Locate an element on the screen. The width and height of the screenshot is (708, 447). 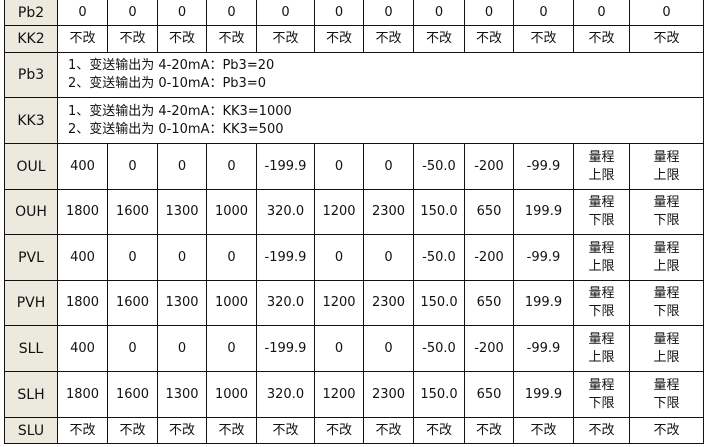
note-line: 2、变送输出为 0-10mA：KK3=500 is located at coordinates (176, 129).